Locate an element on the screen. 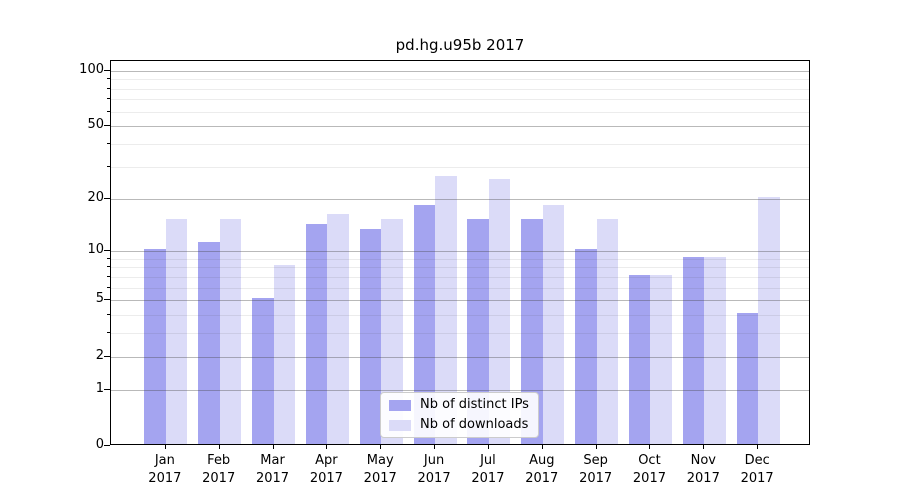 The width and height of the screenshot is (900, 500). y-tick-label-10: 10 is located at coordinates (95, 250).